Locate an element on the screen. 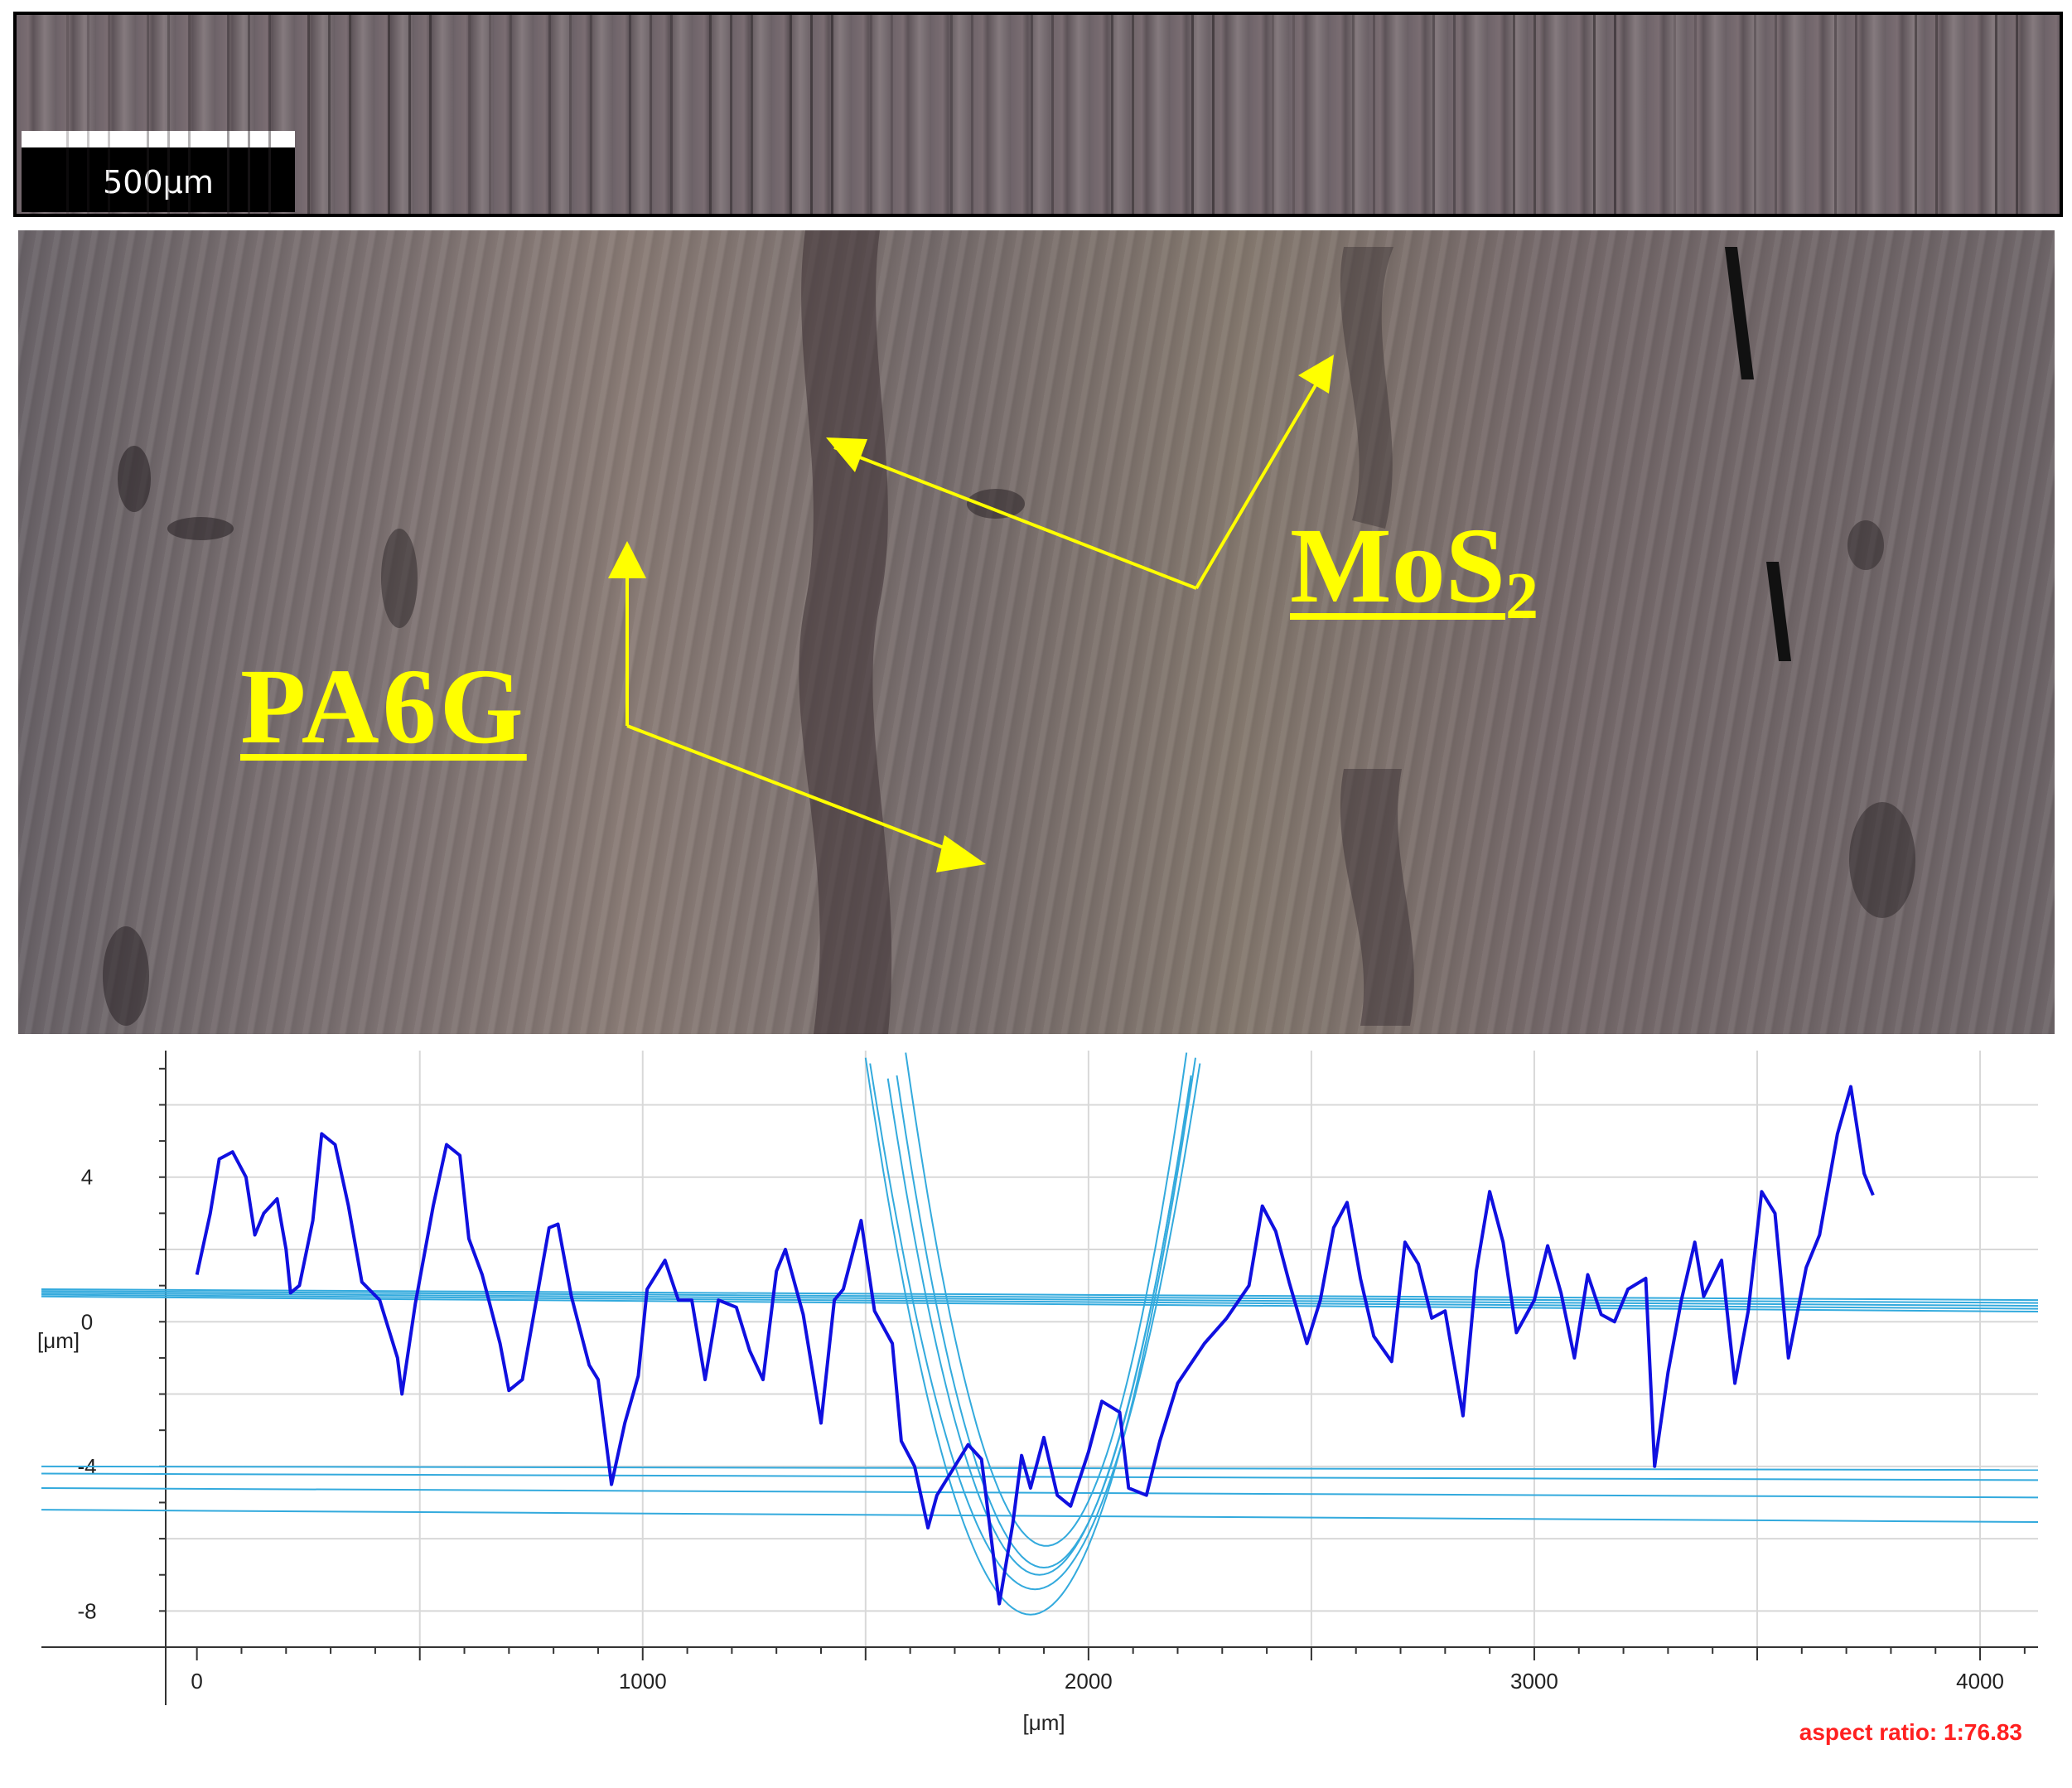 The height and width of the screenshot is (1788, 2072). scale-bar-line is located at coordinates (158, 139).